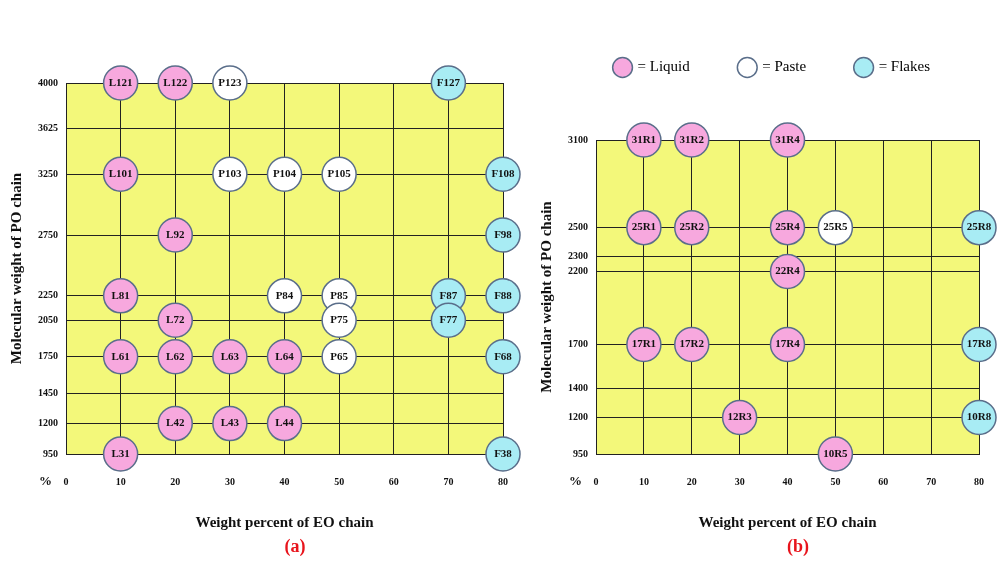 This screenshot has height=569, width=1006. Describe the element at coordinates (175, 481) in the screenshot. I see `x-tick-label: 20` at that location.